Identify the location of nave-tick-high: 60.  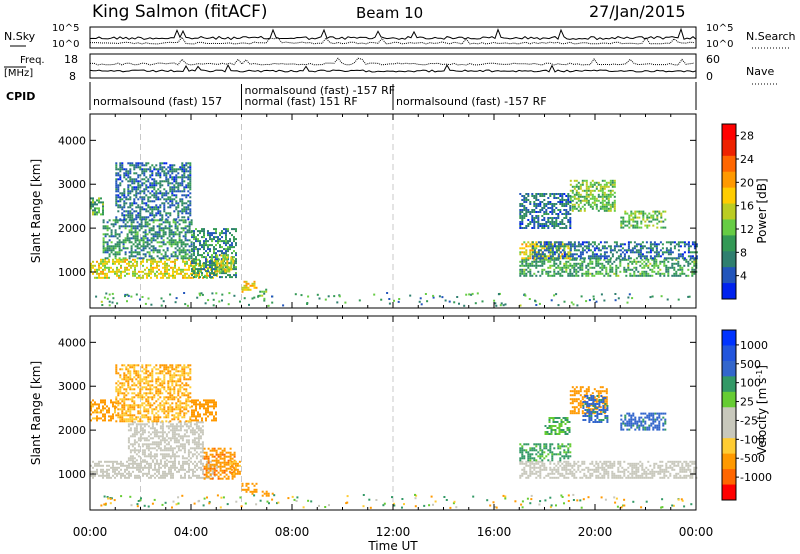
(713, 59).